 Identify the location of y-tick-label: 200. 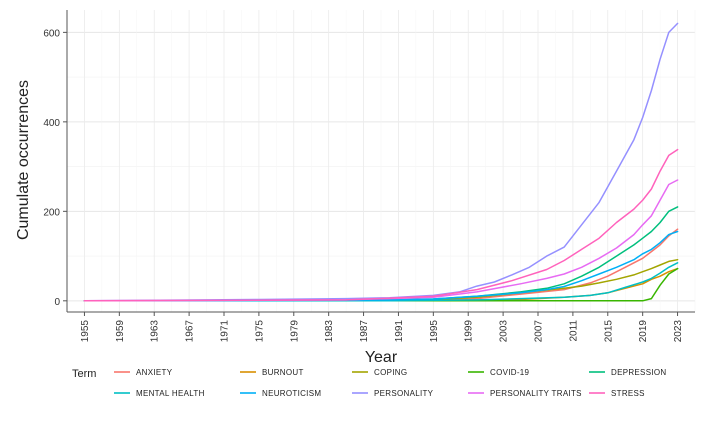
(51, 212).